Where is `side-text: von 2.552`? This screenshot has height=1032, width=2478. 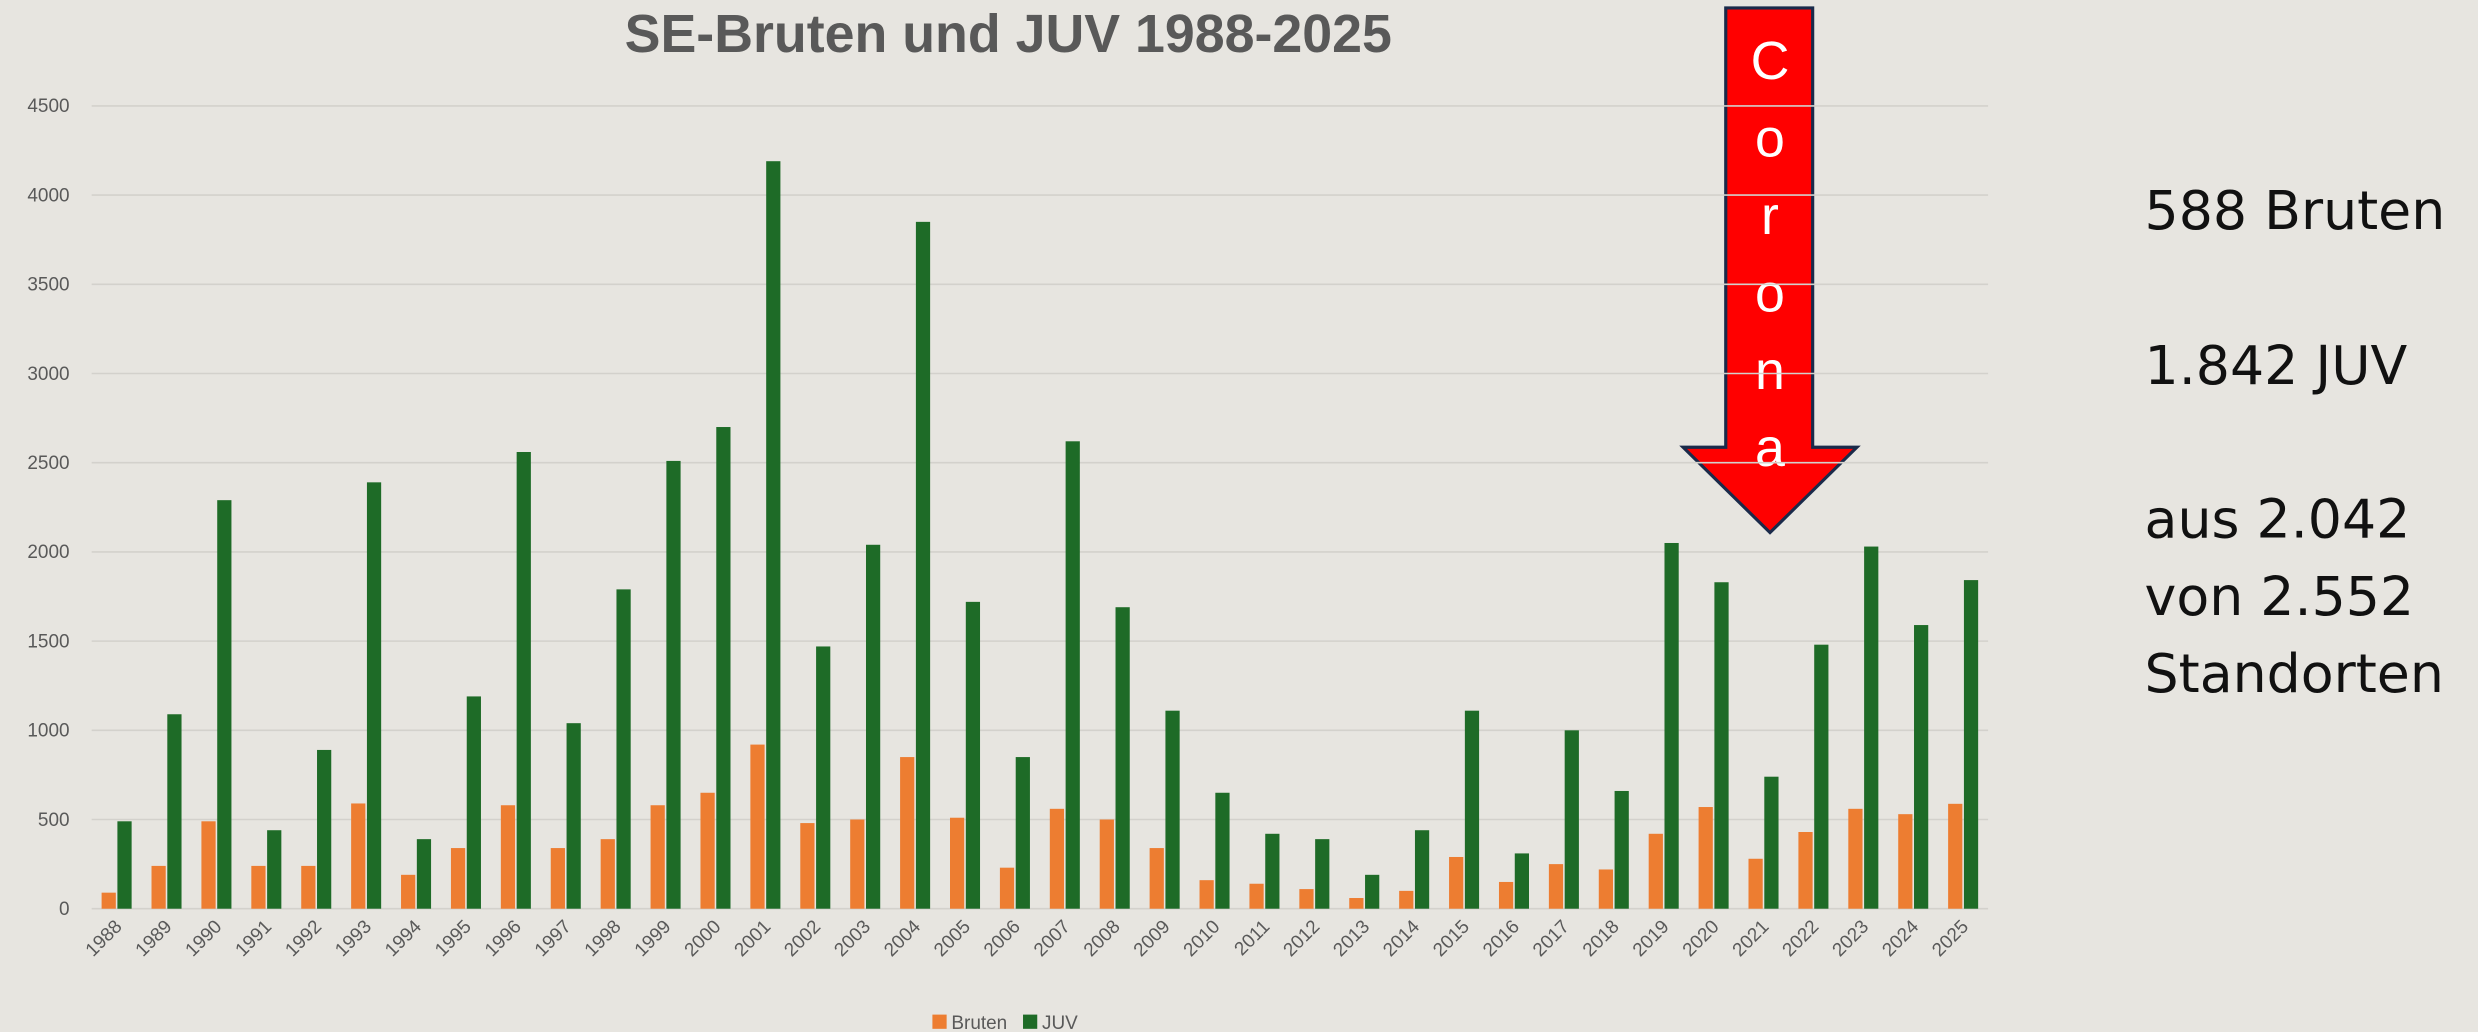 side-text: von 2.552 is located at coordinates (2280, 596).